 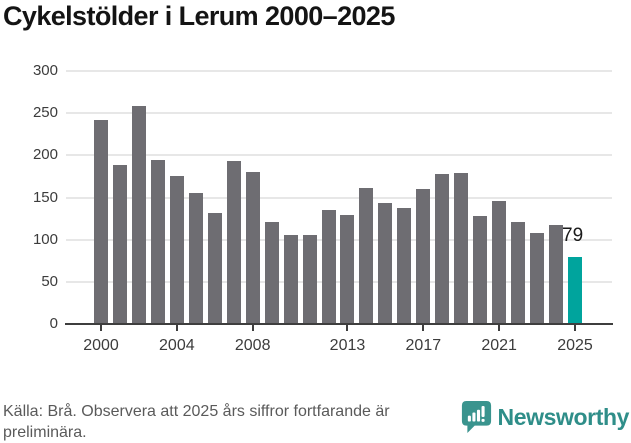 What do you see at coordinates (252, 345) in the screenshot?
I see `x-axis-label-2008: 2008` at bounding box center [252, 345].